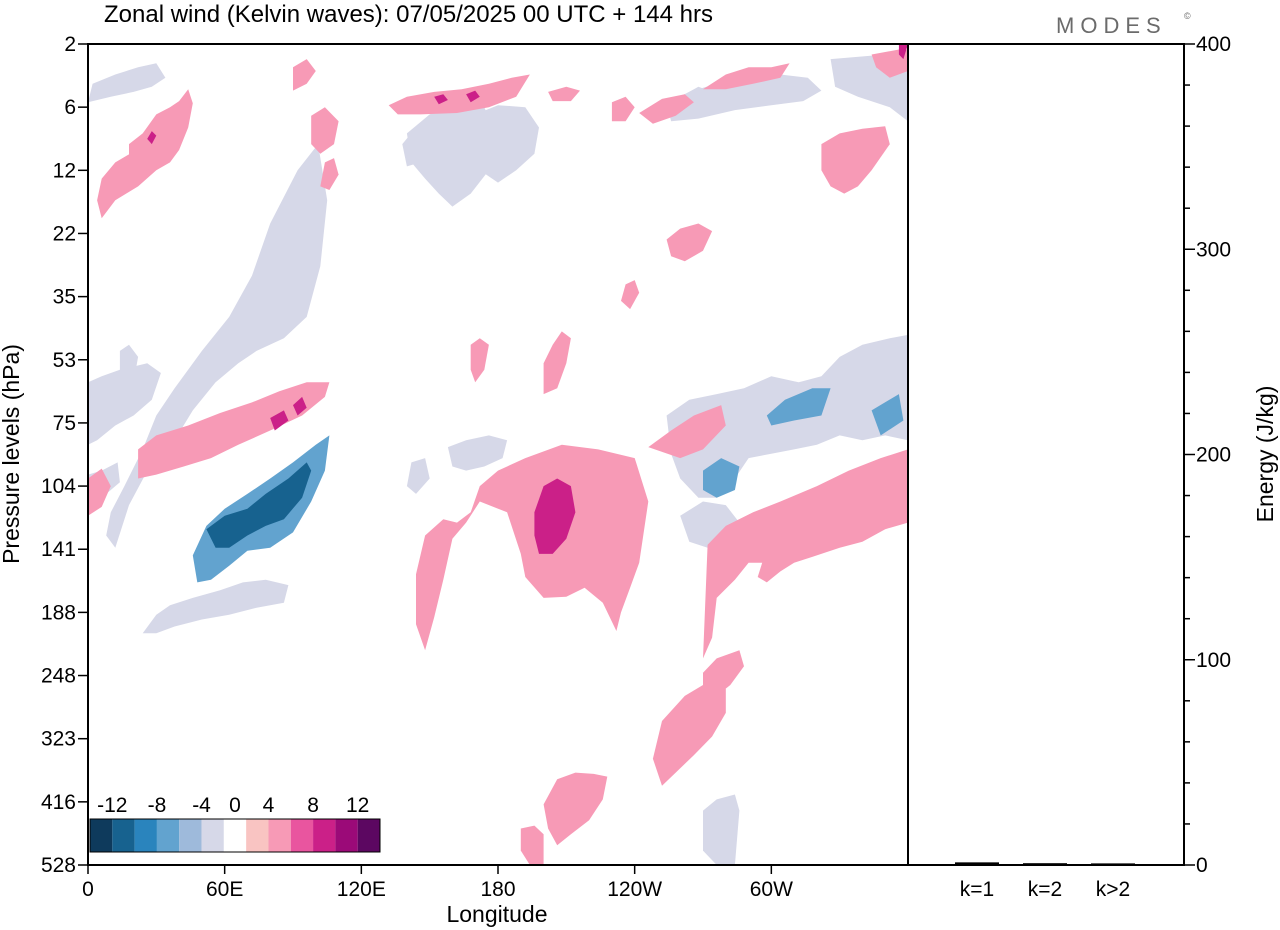 The height and width of the screenshot is (930, 1280). I want to click on energy-tick-label: 400, so click(1213, 44).